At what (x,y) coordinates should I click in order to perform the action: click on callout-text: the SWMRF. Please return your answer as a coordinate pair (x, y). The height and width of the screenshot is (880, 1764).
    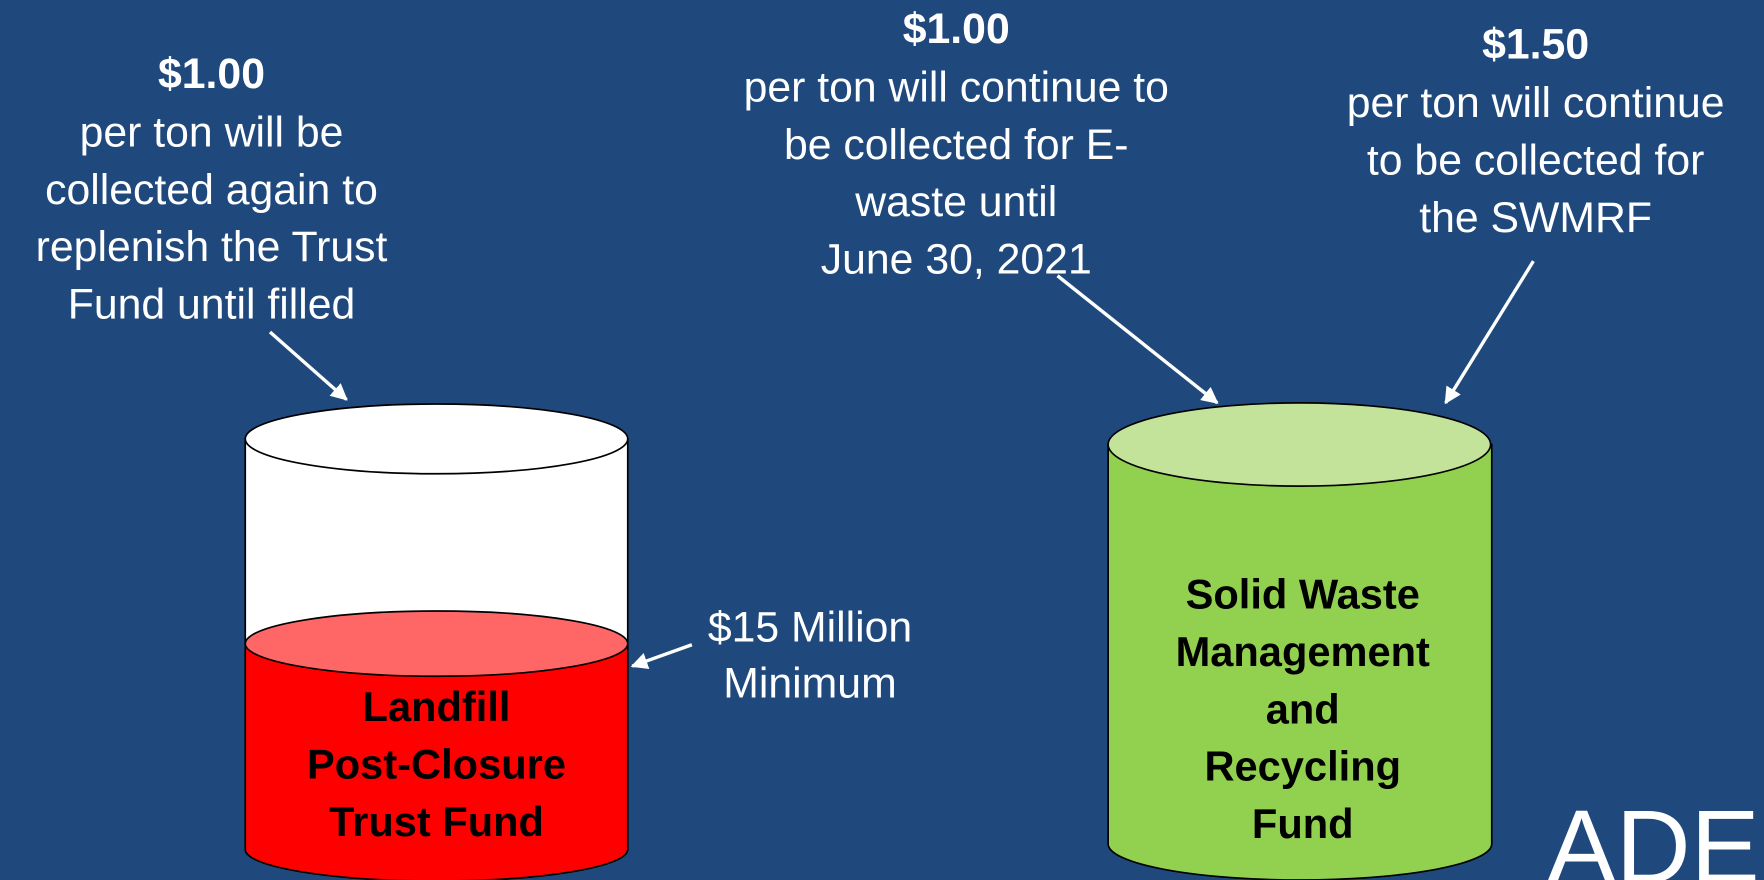
    Looking at the image, I should click on (1535, 218).